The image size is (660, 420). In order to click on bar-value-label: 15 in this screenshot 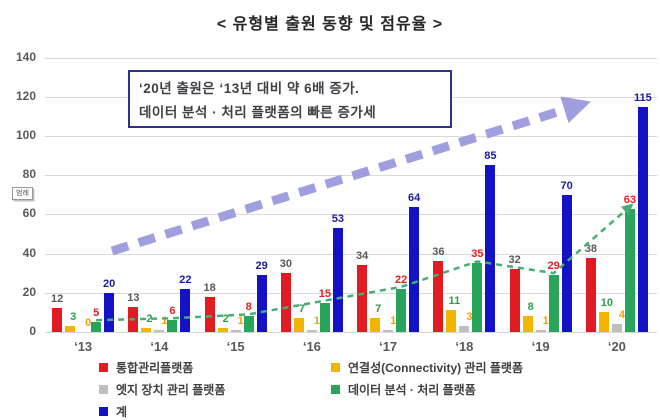, I will do `click(324, 293)`.